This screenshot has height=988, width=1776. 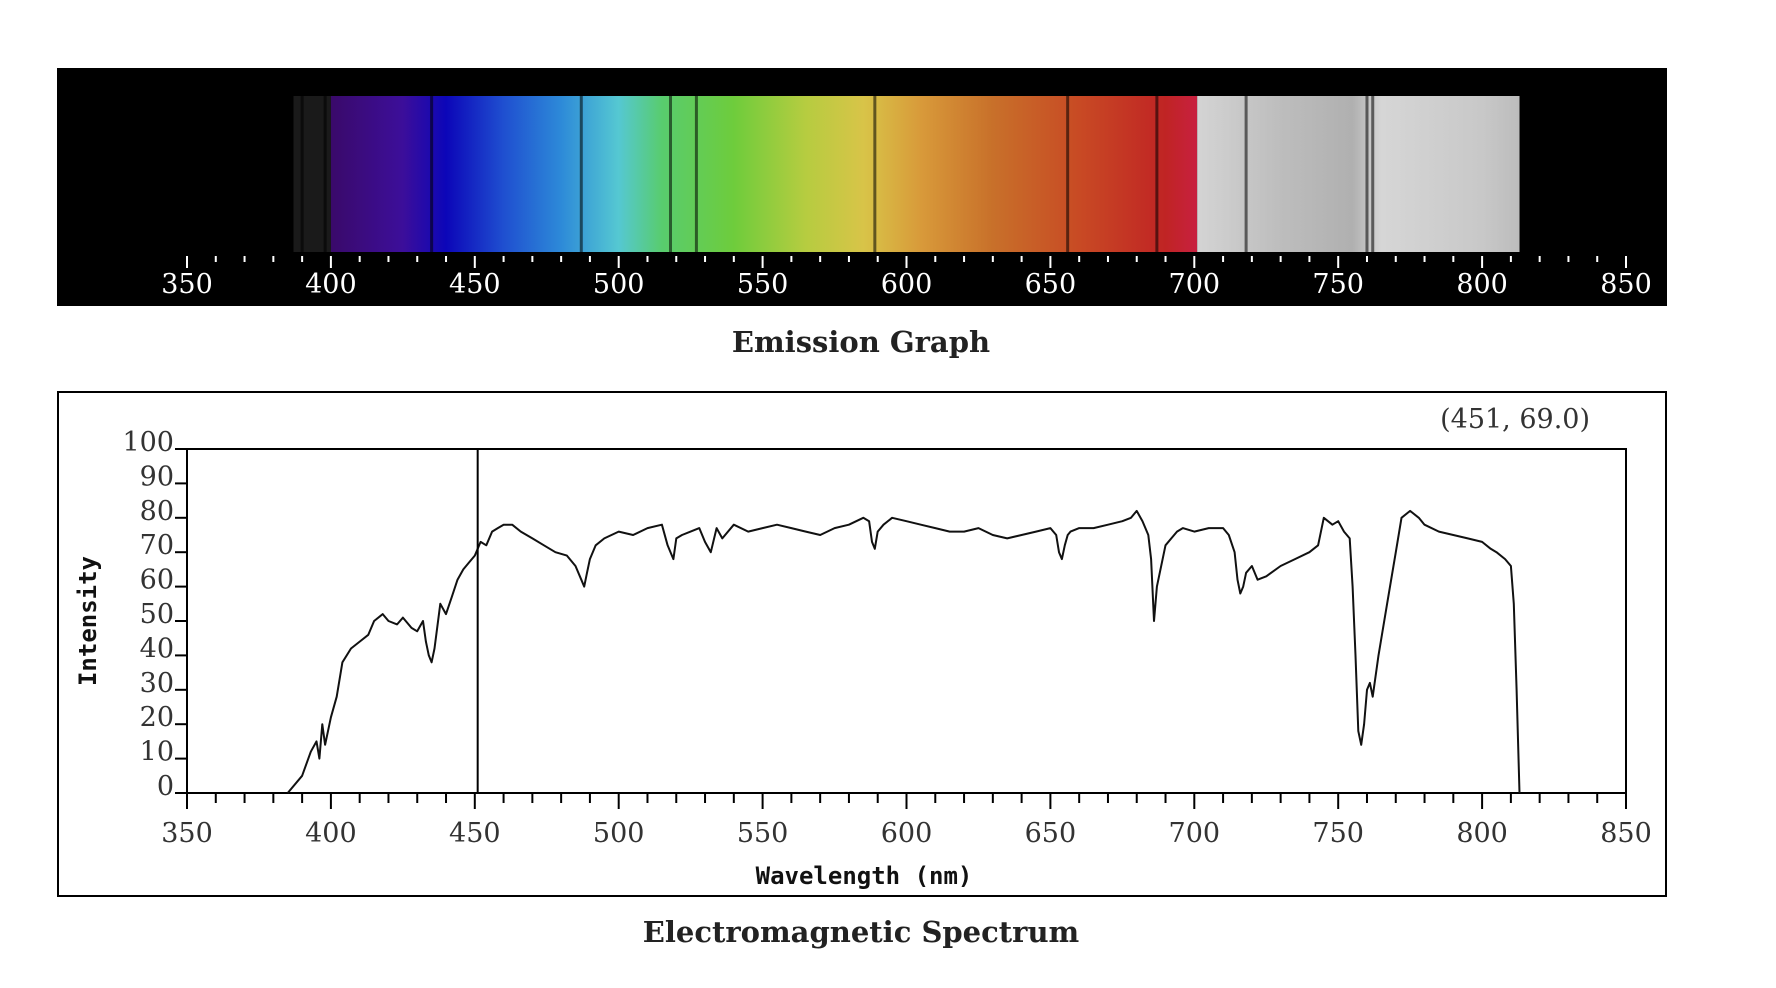 What do you see at coordinates (763, 833) in the screenshot?
I see `x-tick-label: 550` at bounding box center [763, 833].